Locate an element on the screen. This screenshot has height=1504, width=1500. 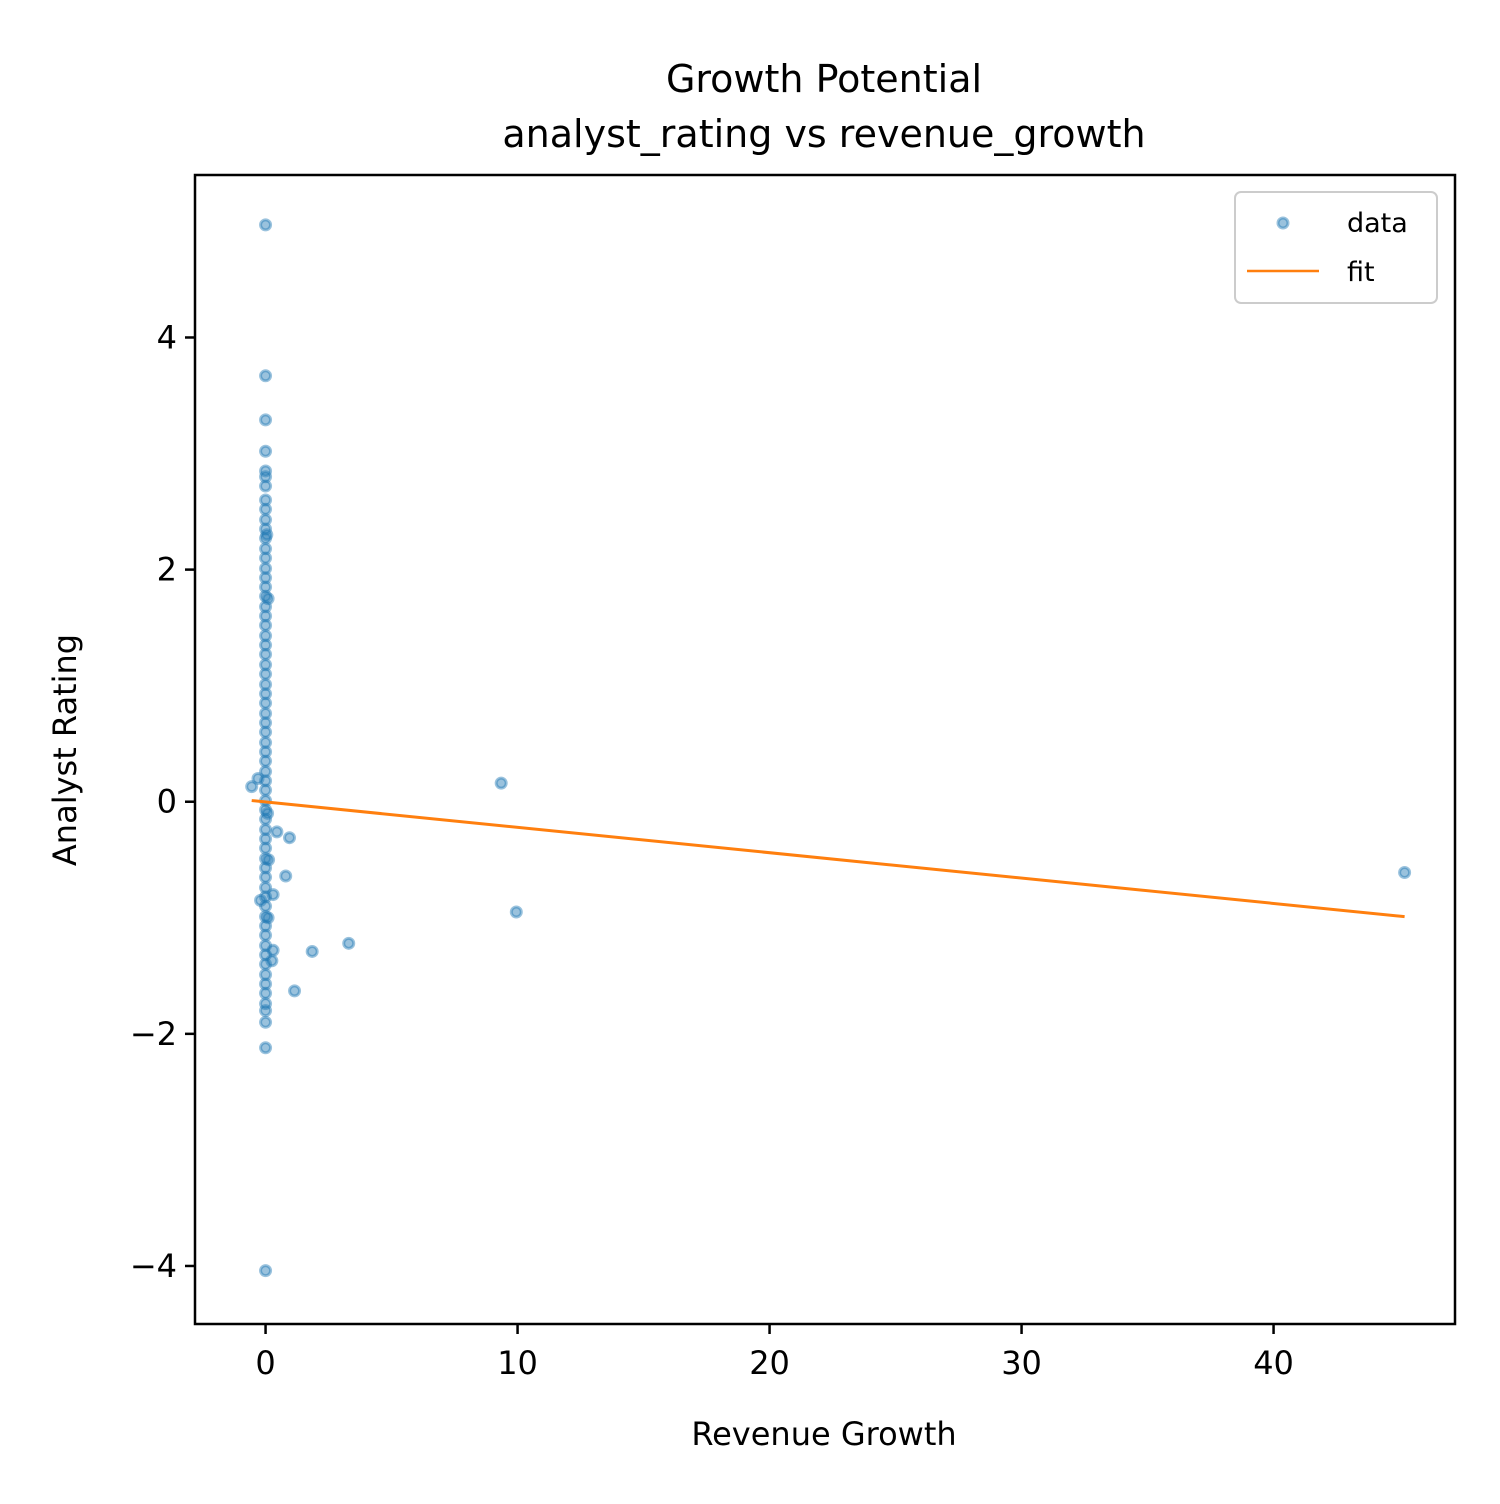
y-axis: −4 −2 0 2 4 is located at coordinates (162, 801).